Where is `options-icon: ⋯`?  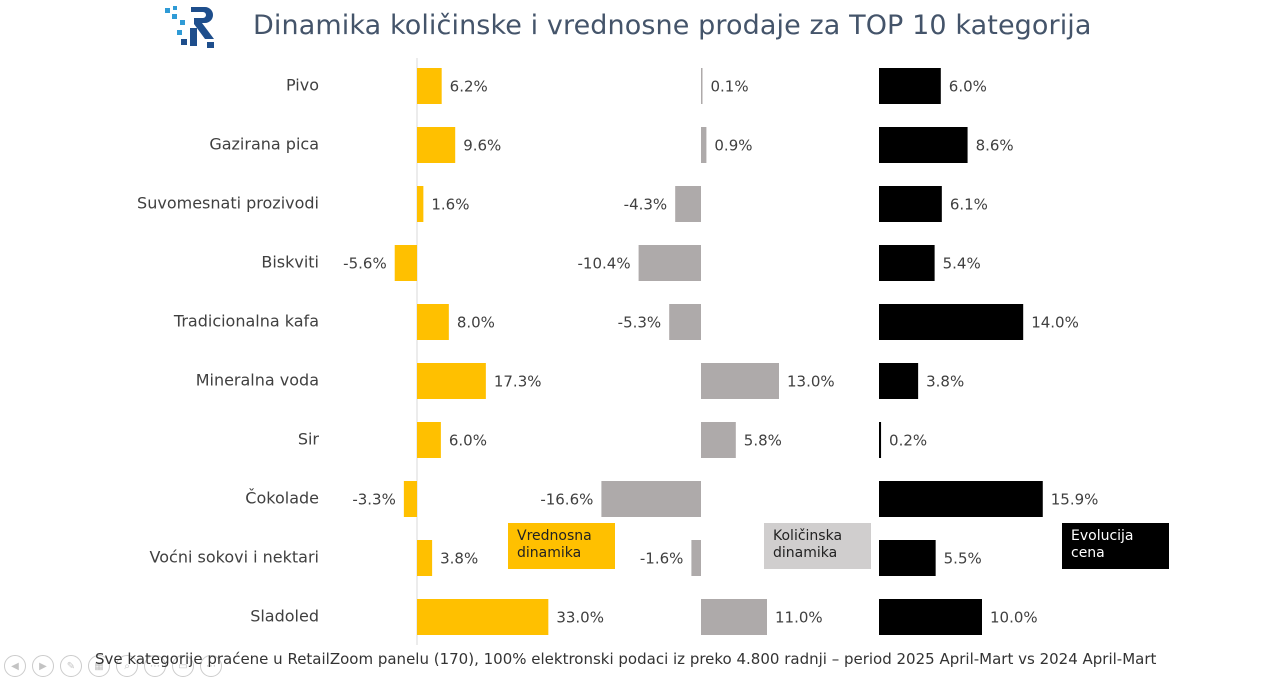
options-icon: ⋯ is located at coordinates (211, 666).